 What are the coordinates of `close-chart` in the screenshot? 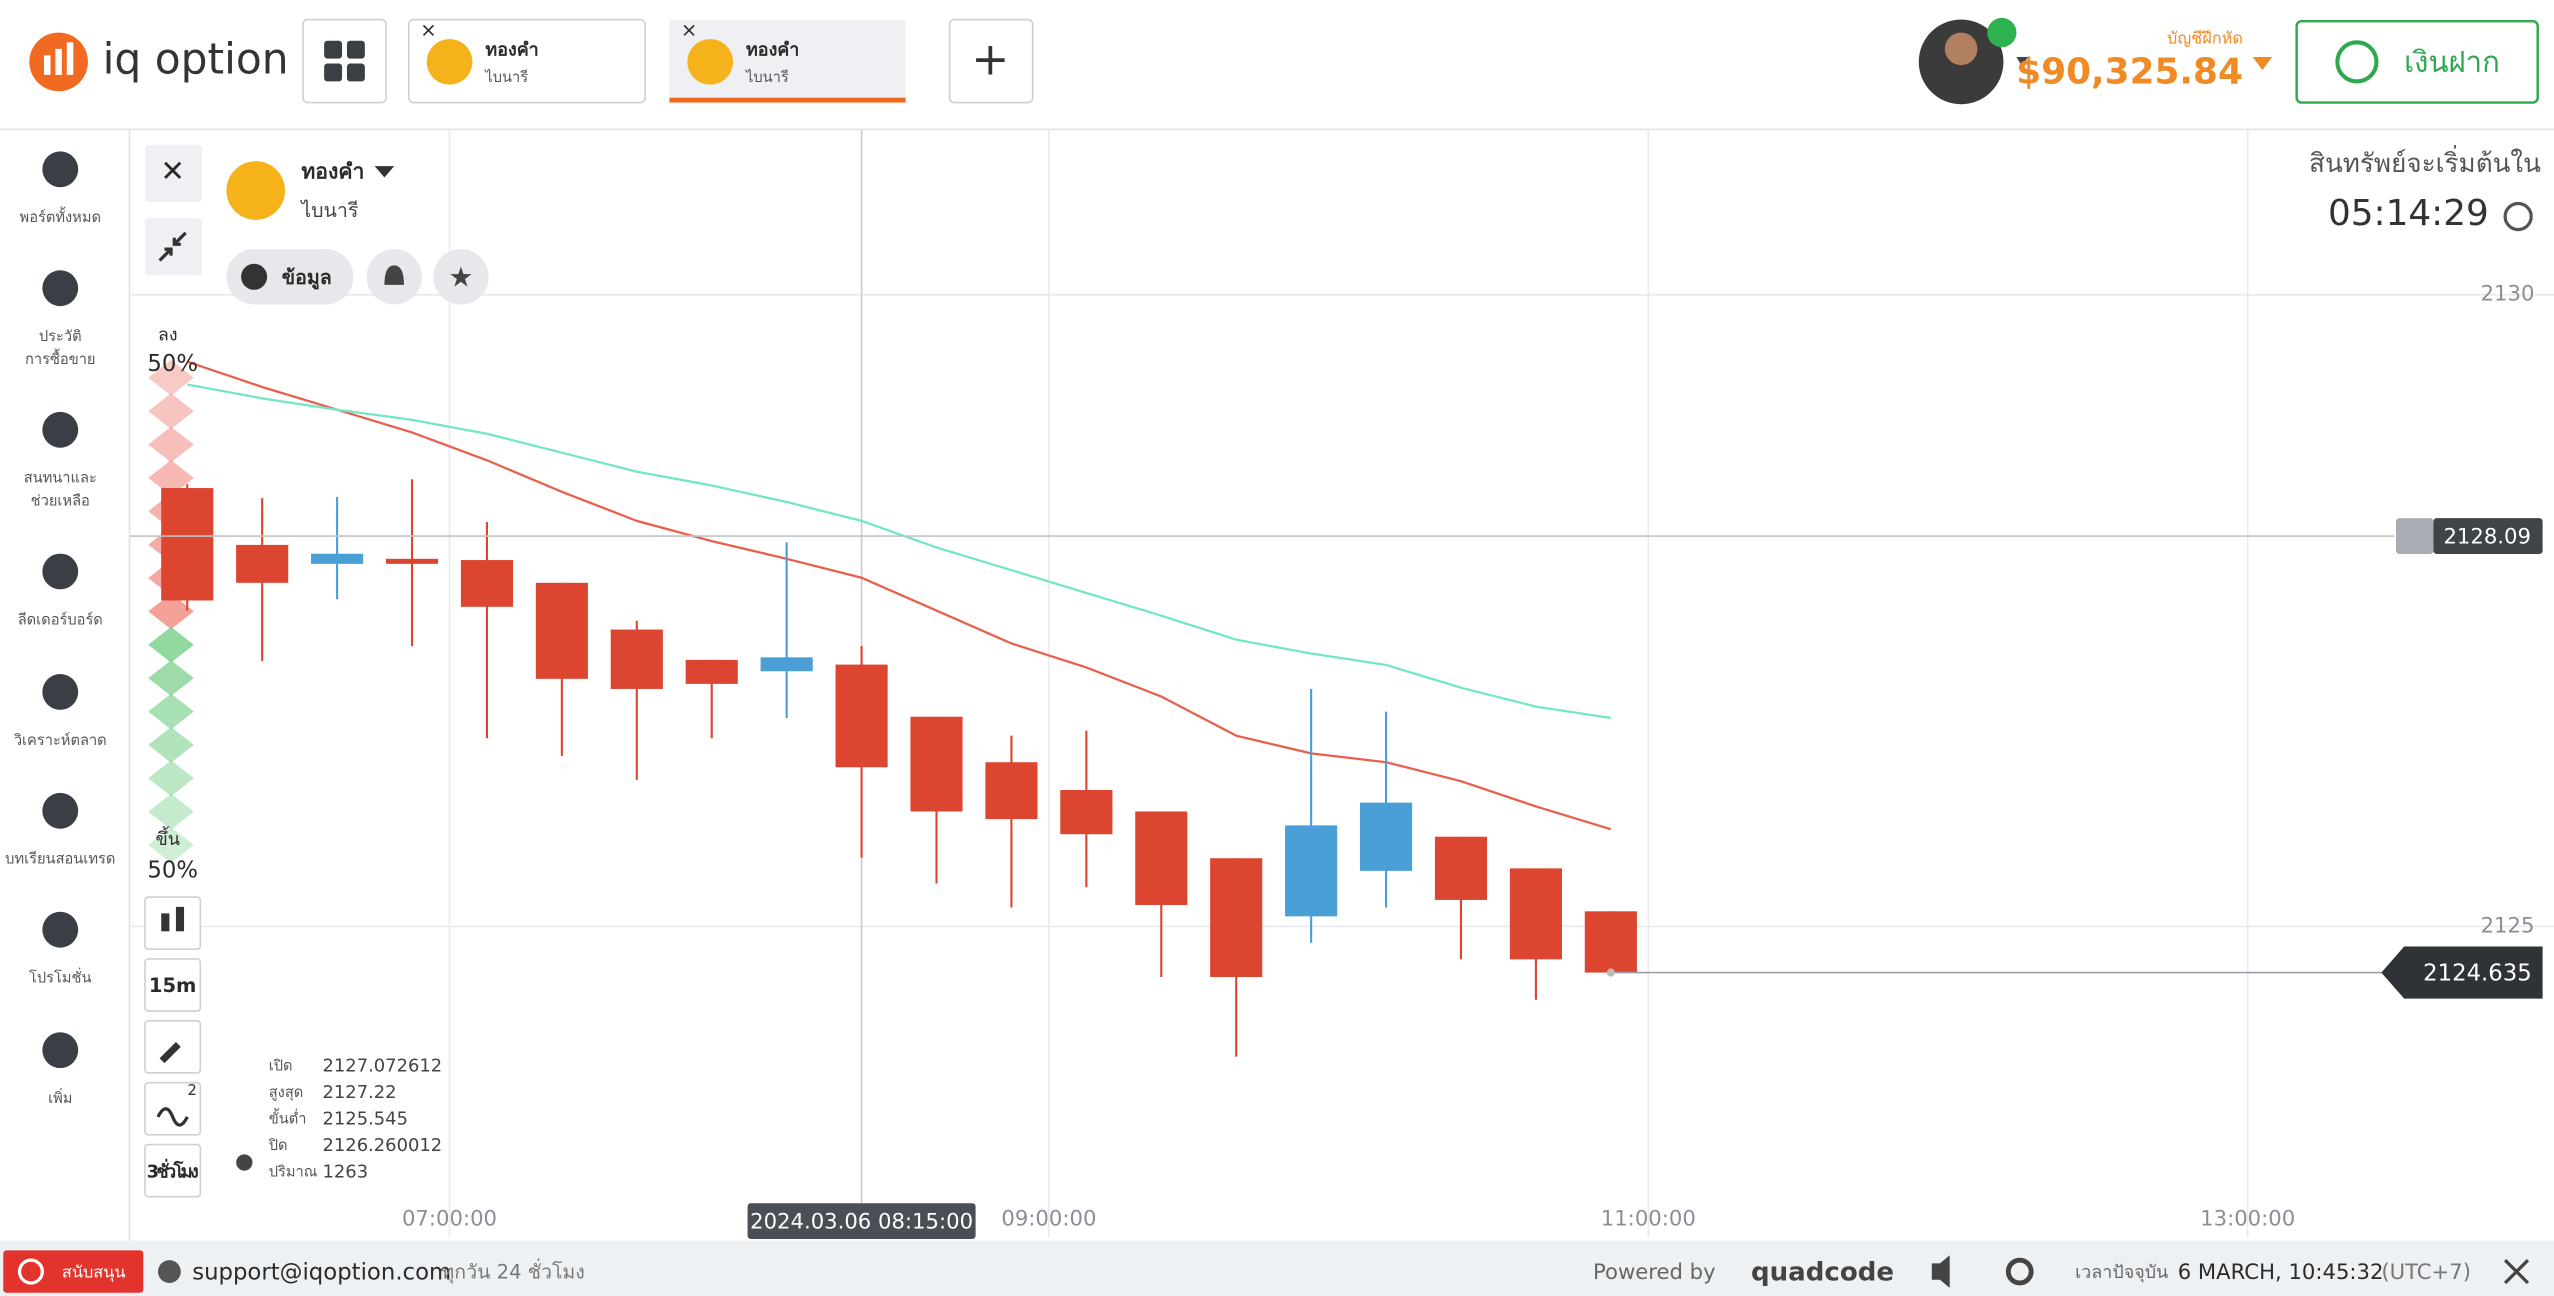 It's located at (173, 173).